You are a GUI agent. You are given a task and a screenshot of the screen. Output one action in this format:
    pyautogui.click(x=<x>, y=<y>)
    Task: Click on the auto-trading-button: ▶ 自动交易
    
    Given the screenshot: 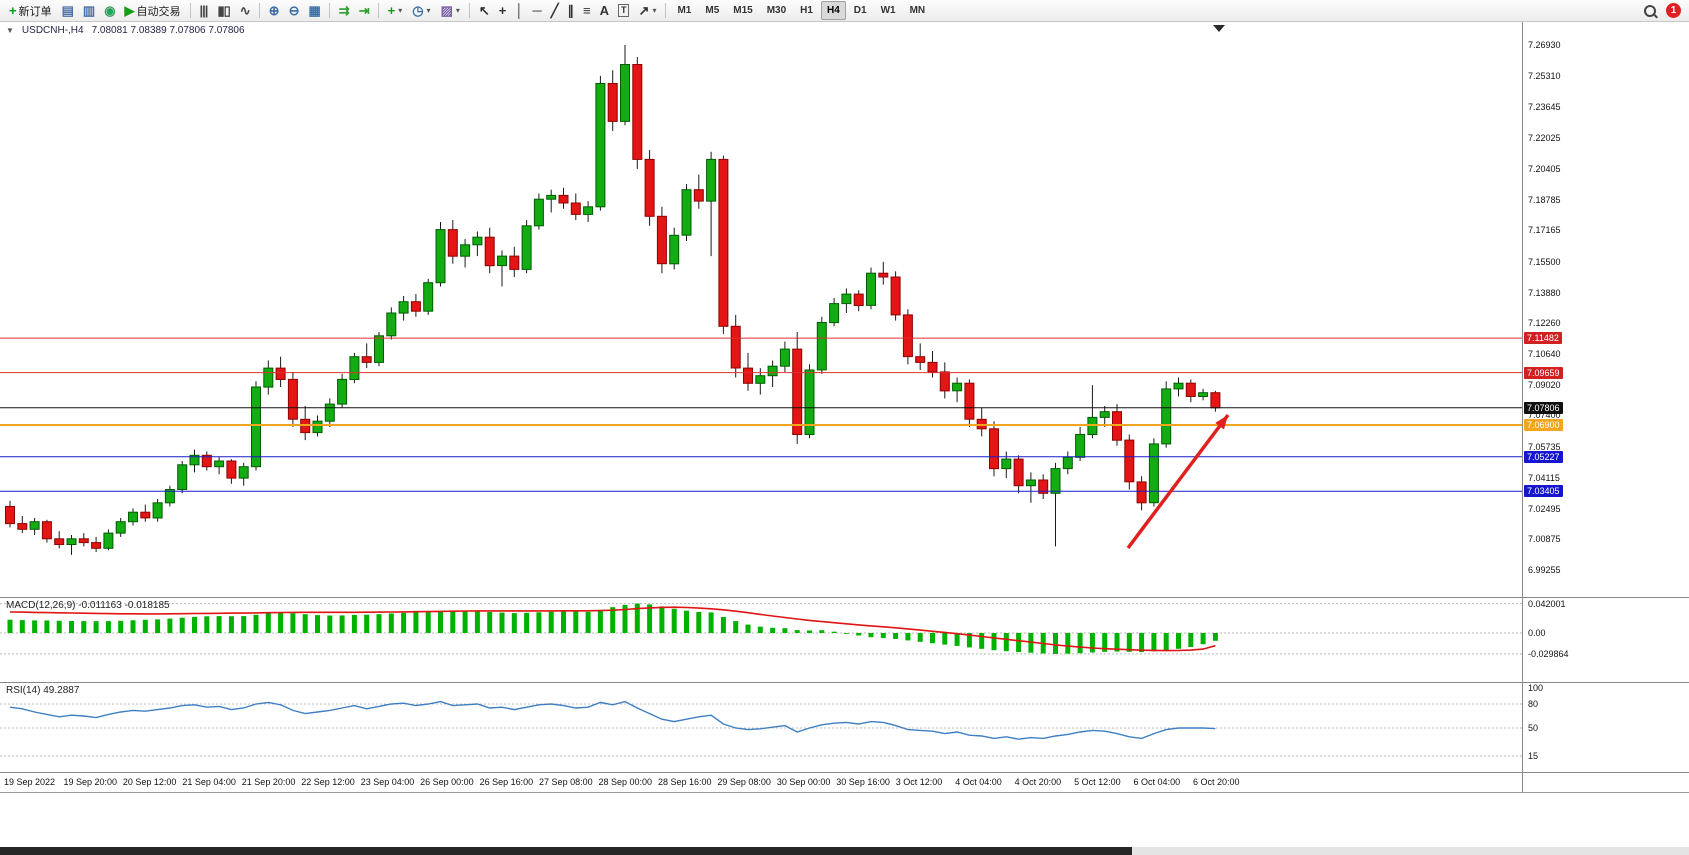 What is the action you would take?
    pyautogui.click(x=153, y=11)
    